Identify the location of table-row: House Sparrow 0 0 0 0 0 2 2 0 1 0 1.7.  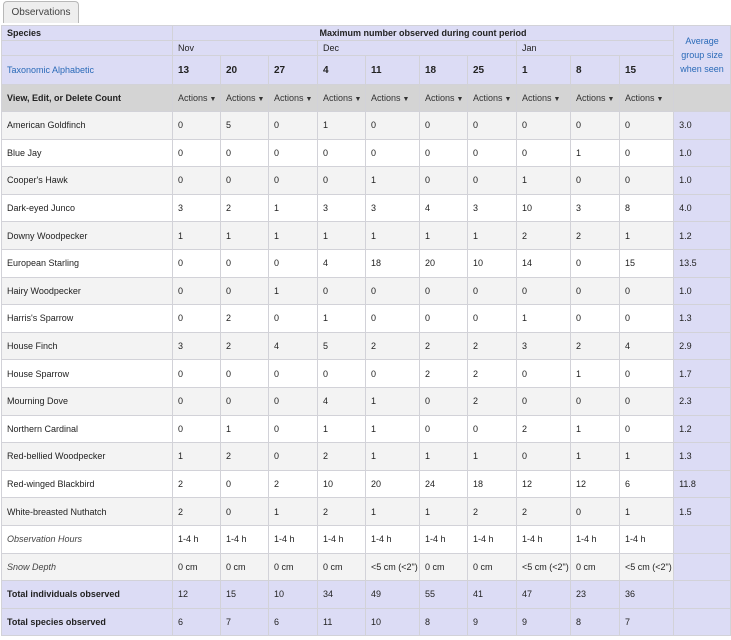
(366, 373).